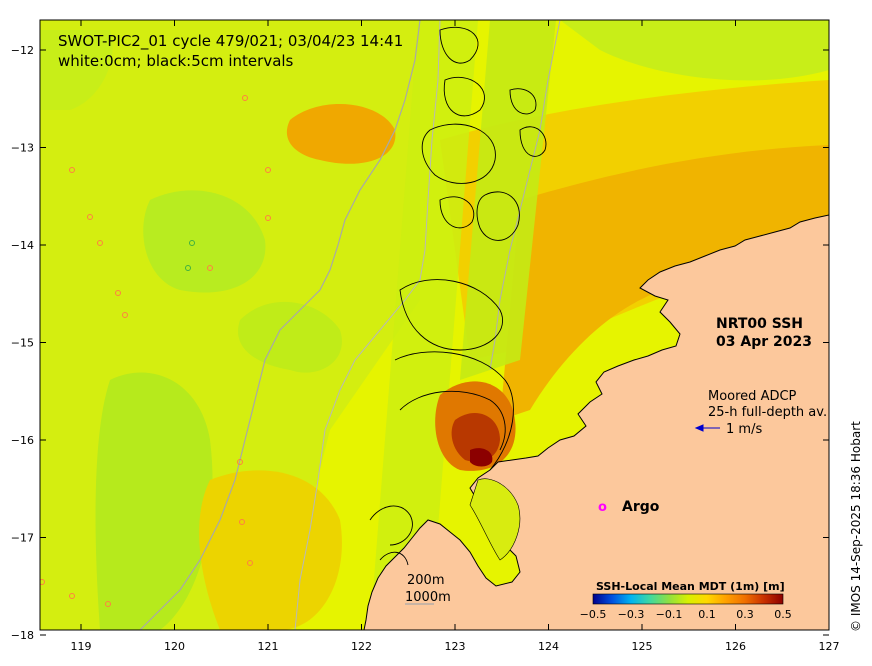  What do you see at coordinates (190, 255) in the screenshot?
I see `argo-markers-green` at bounding box center [190, 255].